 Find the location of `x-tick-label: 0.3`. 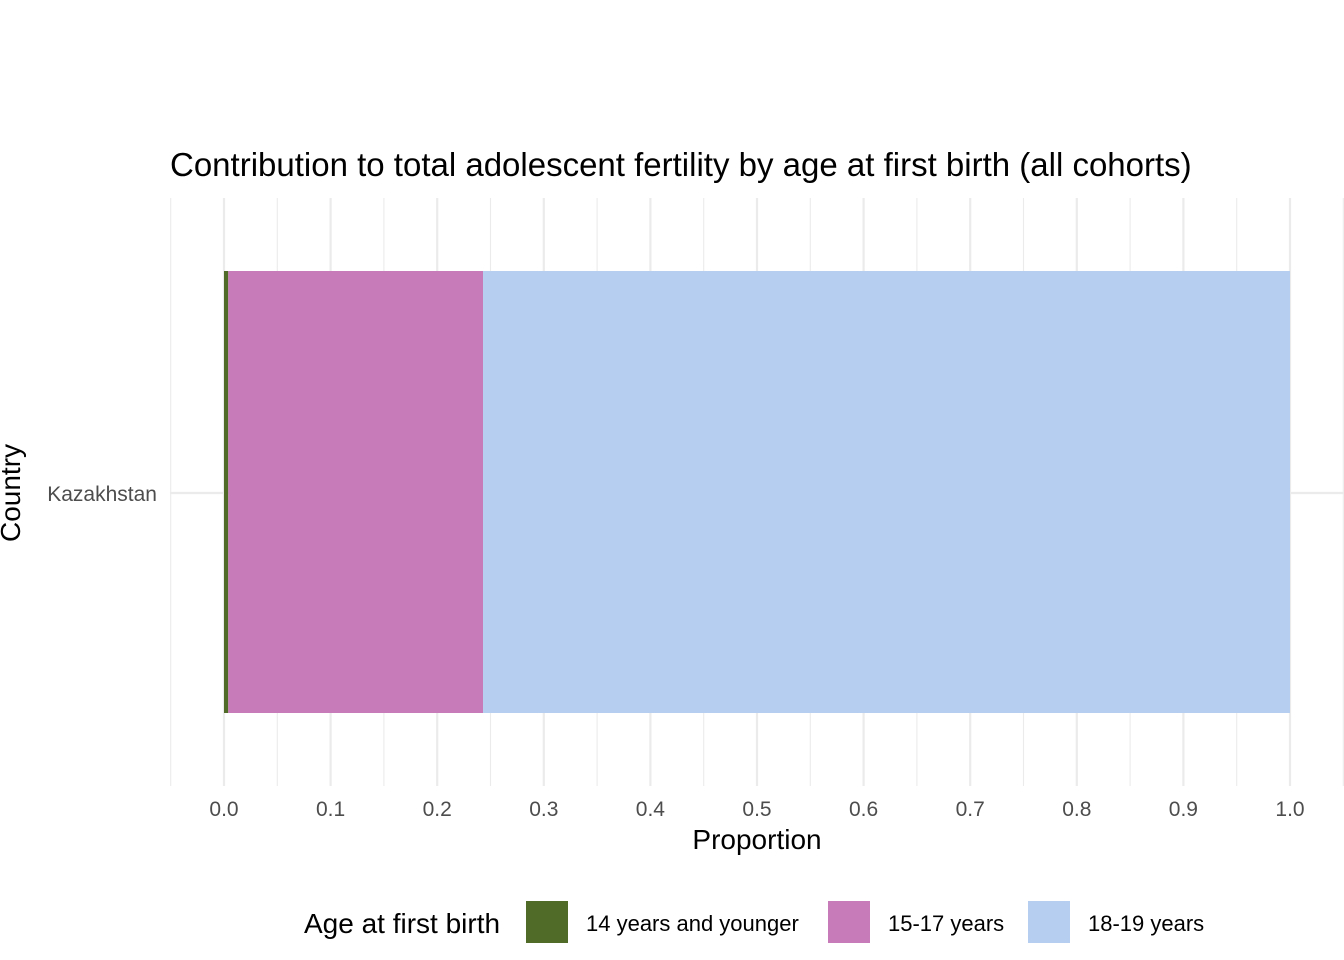

x-tick-label: 0.3 is located at coordinates (543, 809).